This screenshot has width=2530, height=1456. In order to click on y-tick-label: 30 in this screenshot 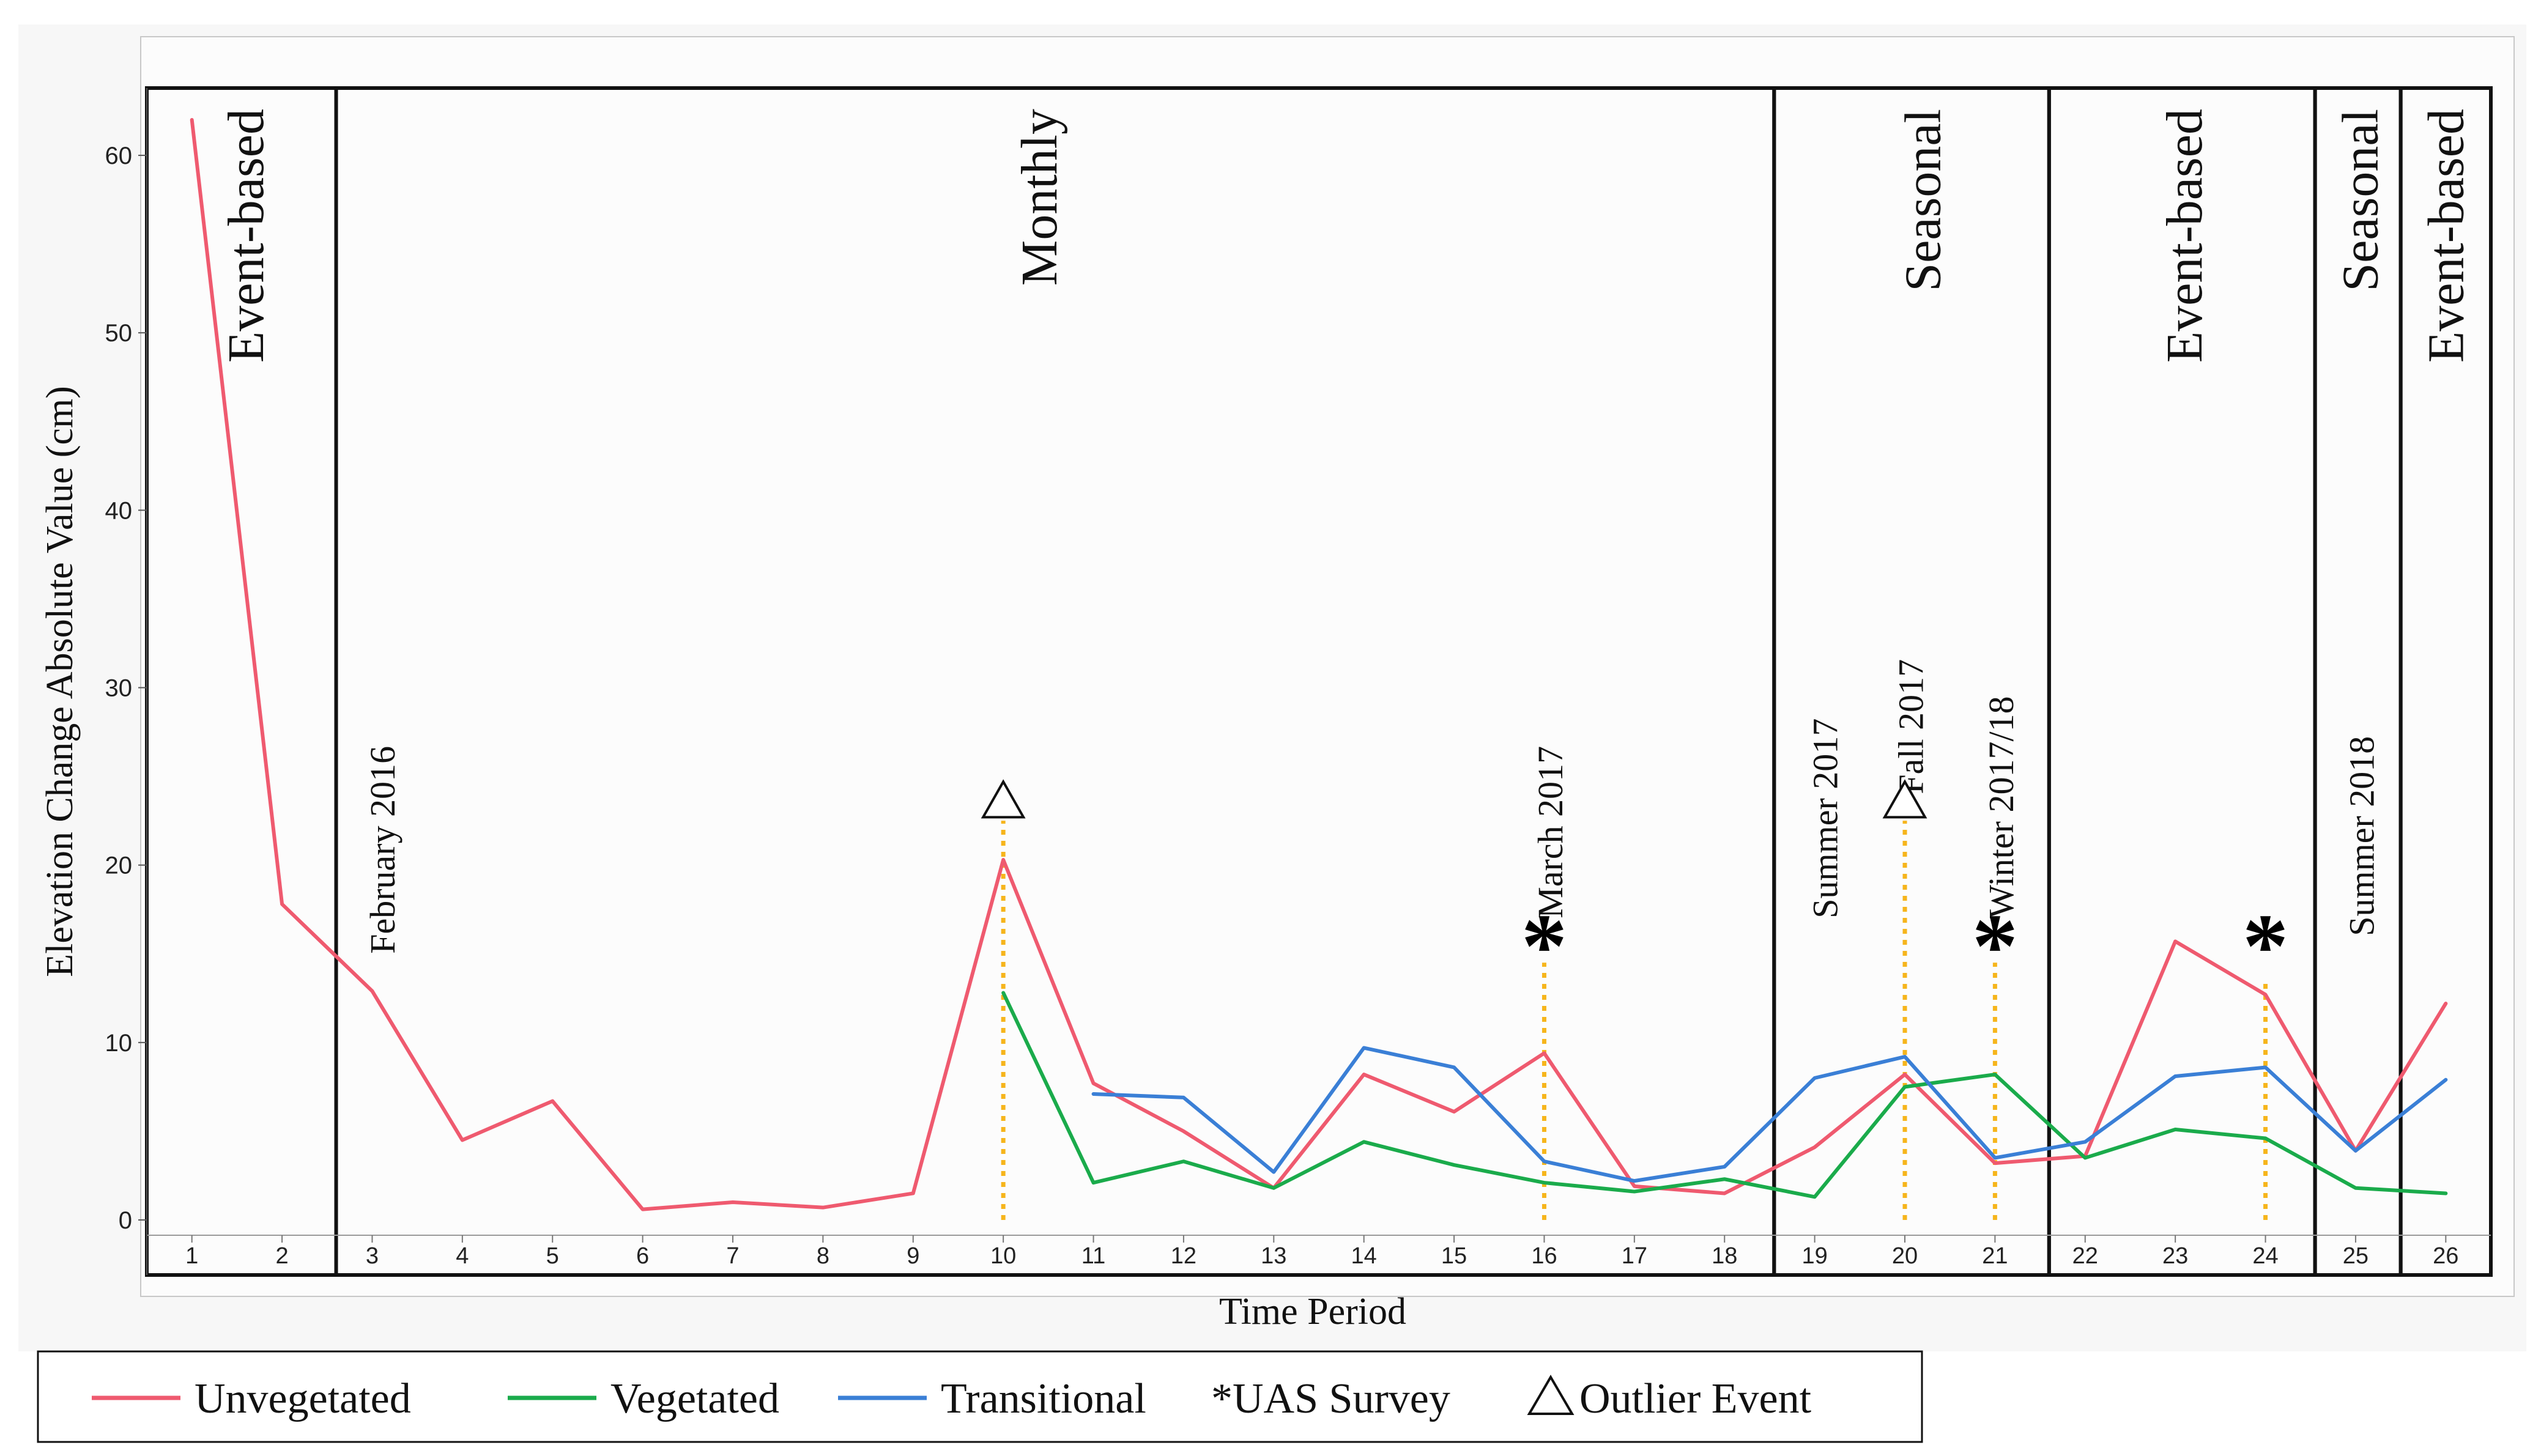, I will do `click(119, 688)`.